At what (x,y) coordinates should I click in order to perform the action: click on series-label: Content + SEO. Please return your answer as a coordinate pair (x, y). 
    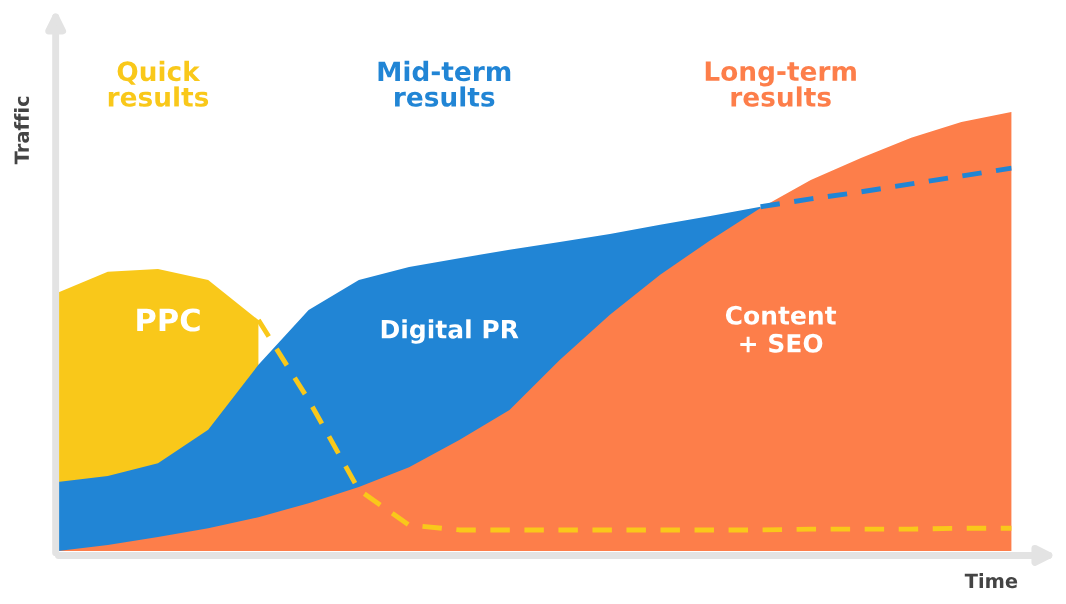
    Looking at the image, I should click on (781, 329).